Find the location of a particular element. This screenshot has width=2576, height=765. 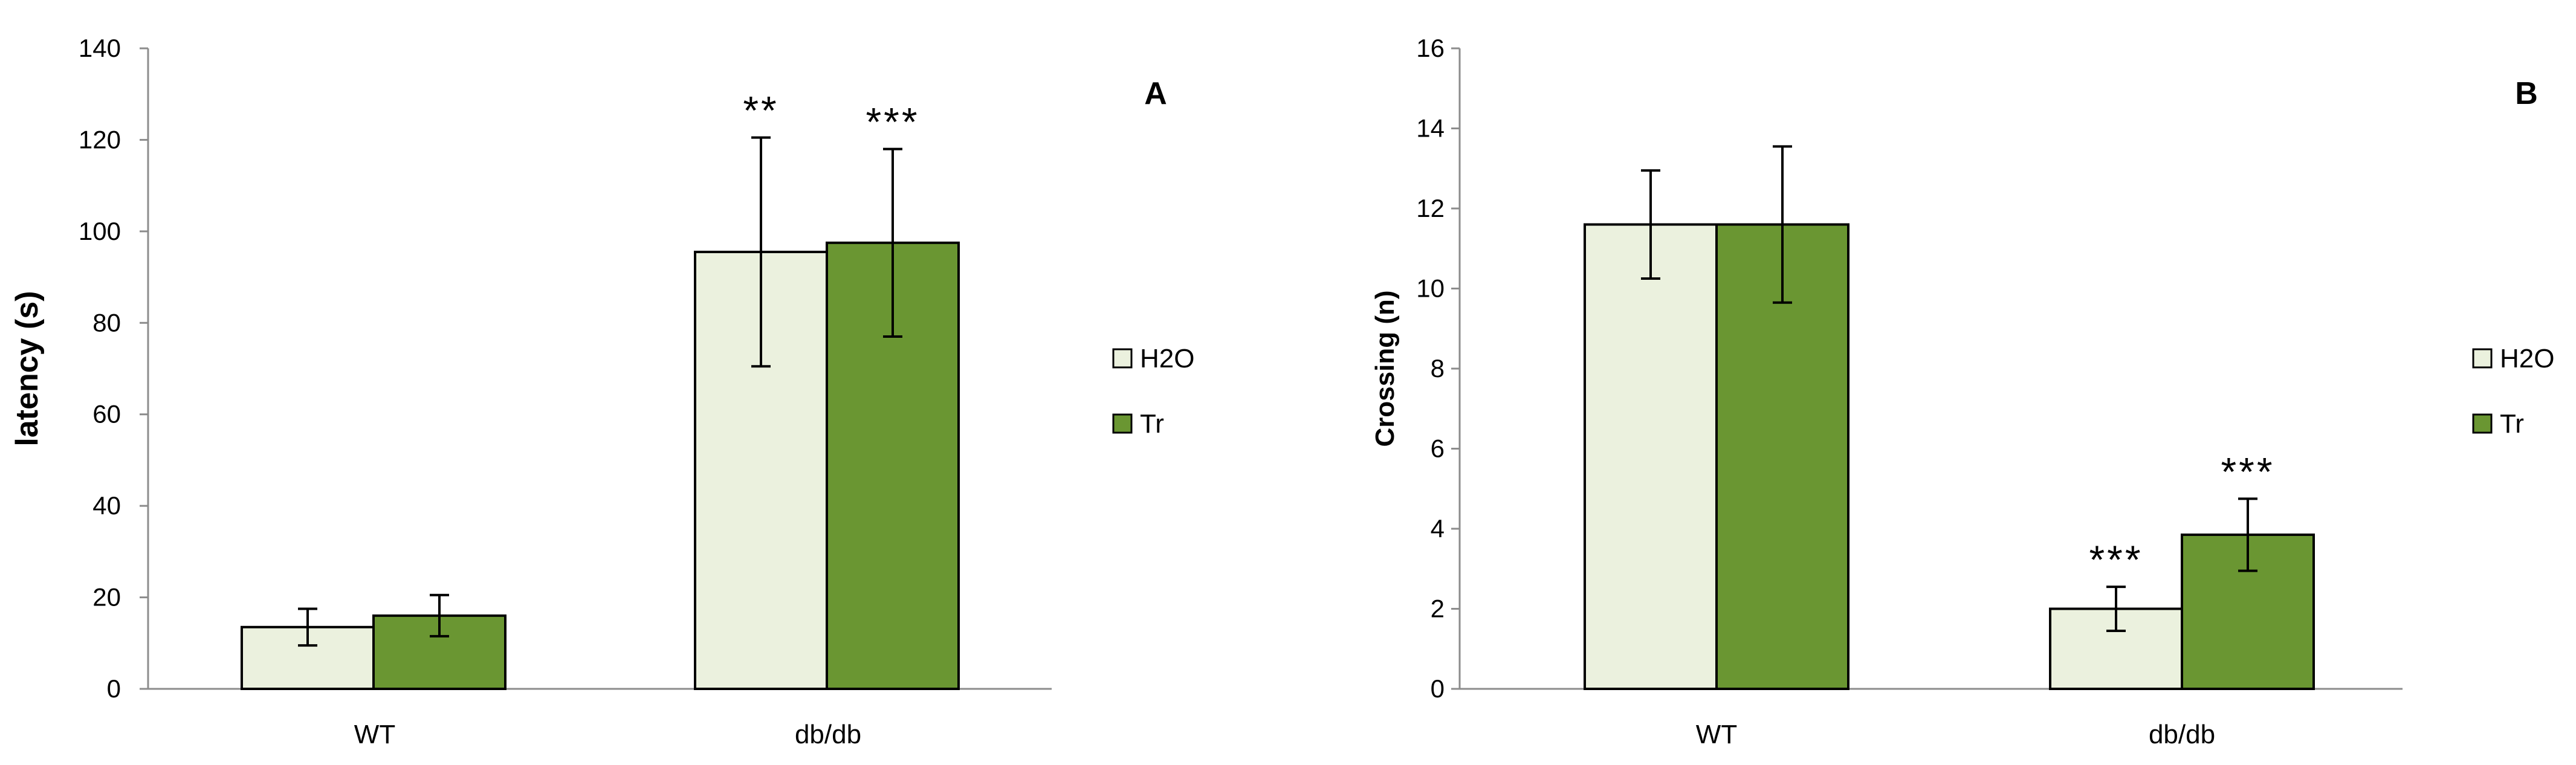

bar-h2o-wt is located at coordinates (1651, 456).